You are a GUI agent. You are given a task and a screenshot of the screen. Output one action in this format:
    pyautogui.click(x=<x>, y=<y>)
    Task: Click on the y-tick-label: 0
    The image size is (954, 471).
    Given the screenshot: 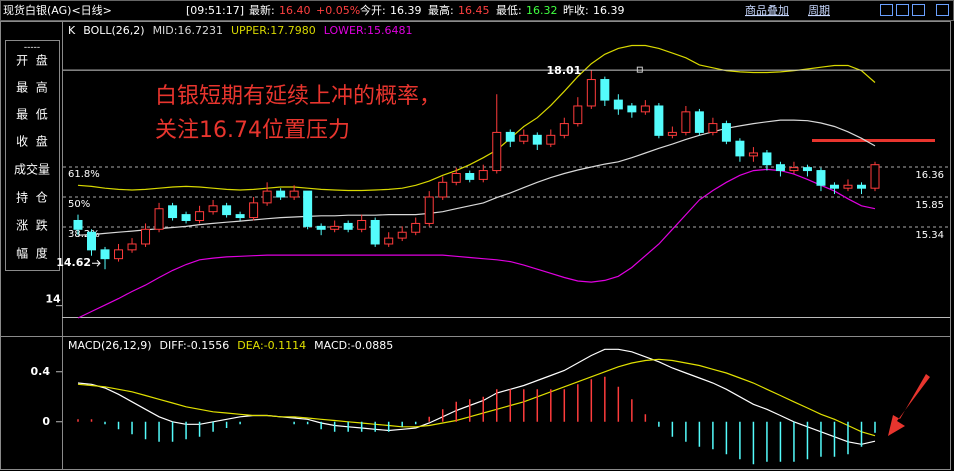 What is the action you would take?
    pyautogui.click(x=46, y=421)
    